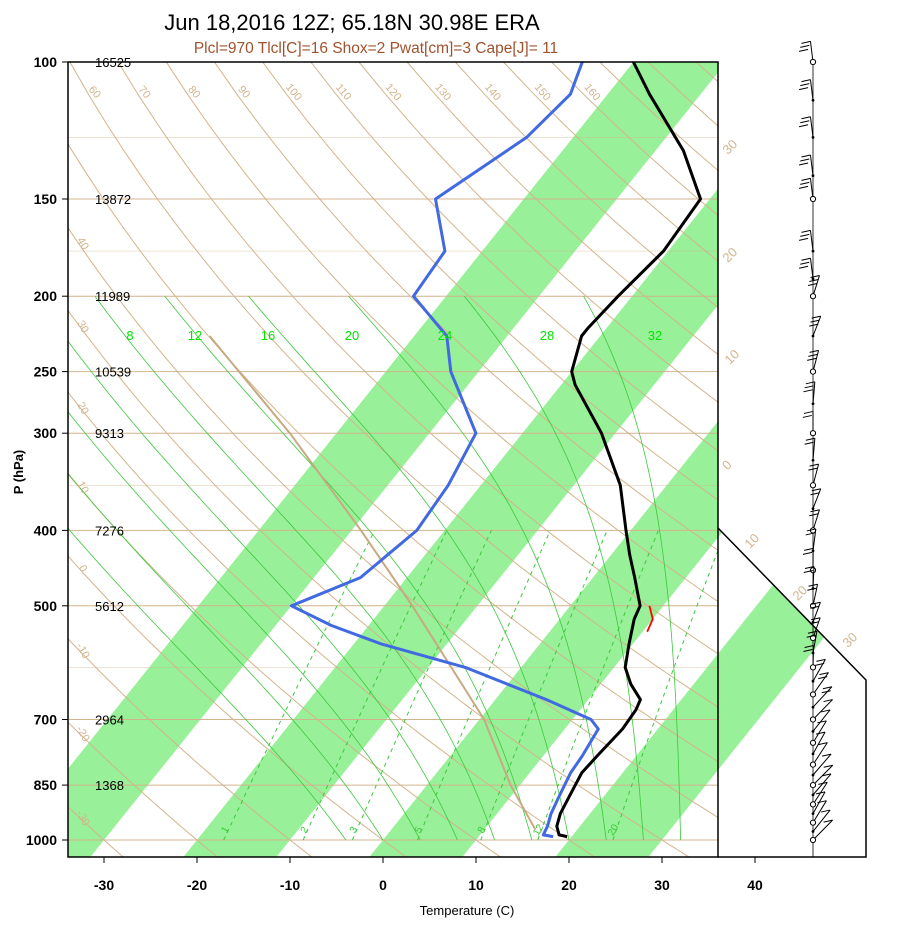 The image size is (900, 930). What do you see at coordinates (445, 335) in the screenshot?
I see `moist-adiabat-label: 24` at bounding box center [445, 335].